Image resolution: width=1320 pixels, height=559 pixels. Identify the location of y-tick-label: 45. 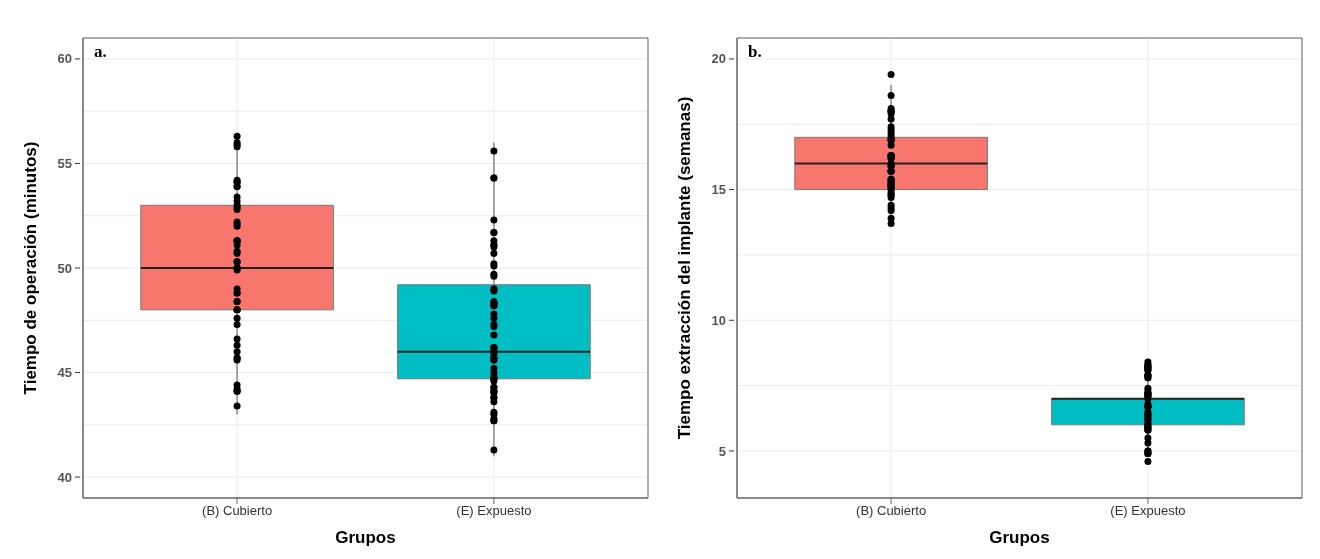
(64, 373).